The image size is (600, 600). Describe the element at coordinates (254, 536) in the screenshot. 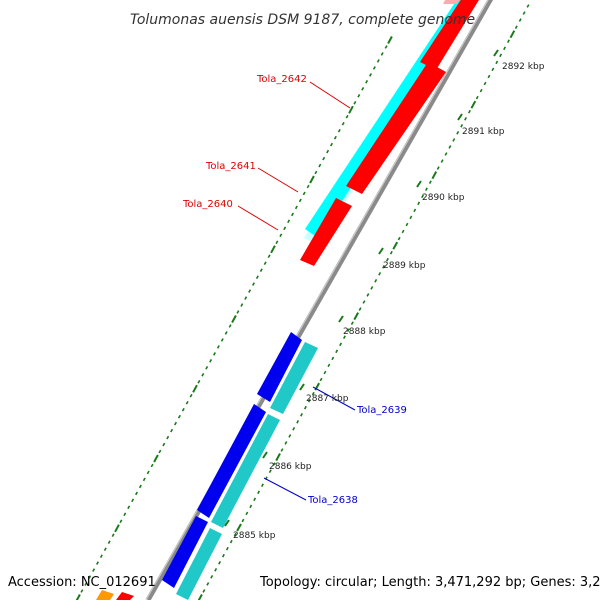

I see `kbp-tick-label: 2885 kbp` at that location.